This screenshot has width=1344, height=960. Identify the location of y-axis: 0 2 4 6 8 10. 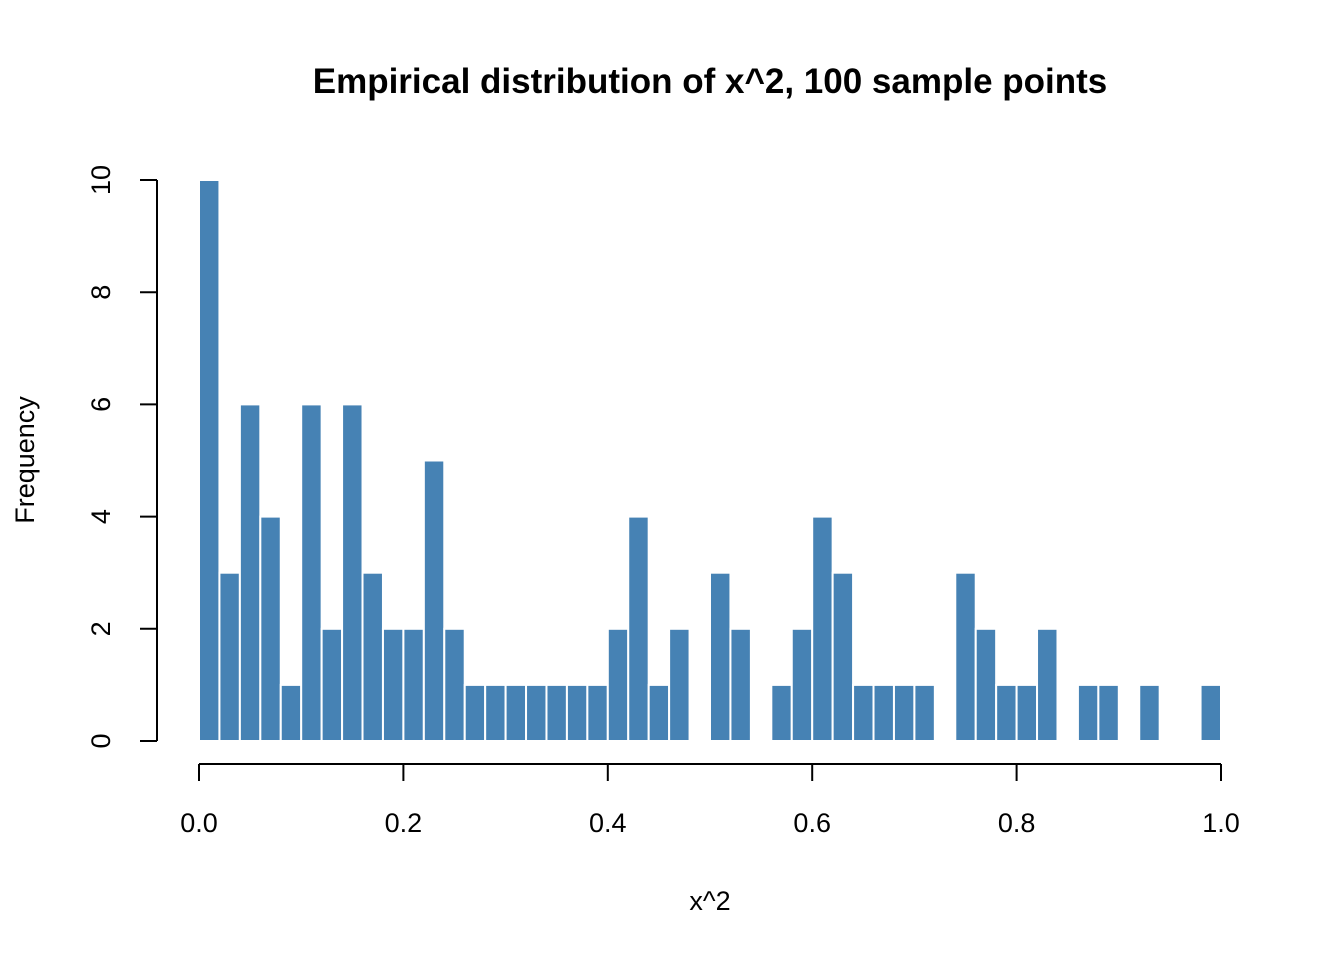
(122, 457).